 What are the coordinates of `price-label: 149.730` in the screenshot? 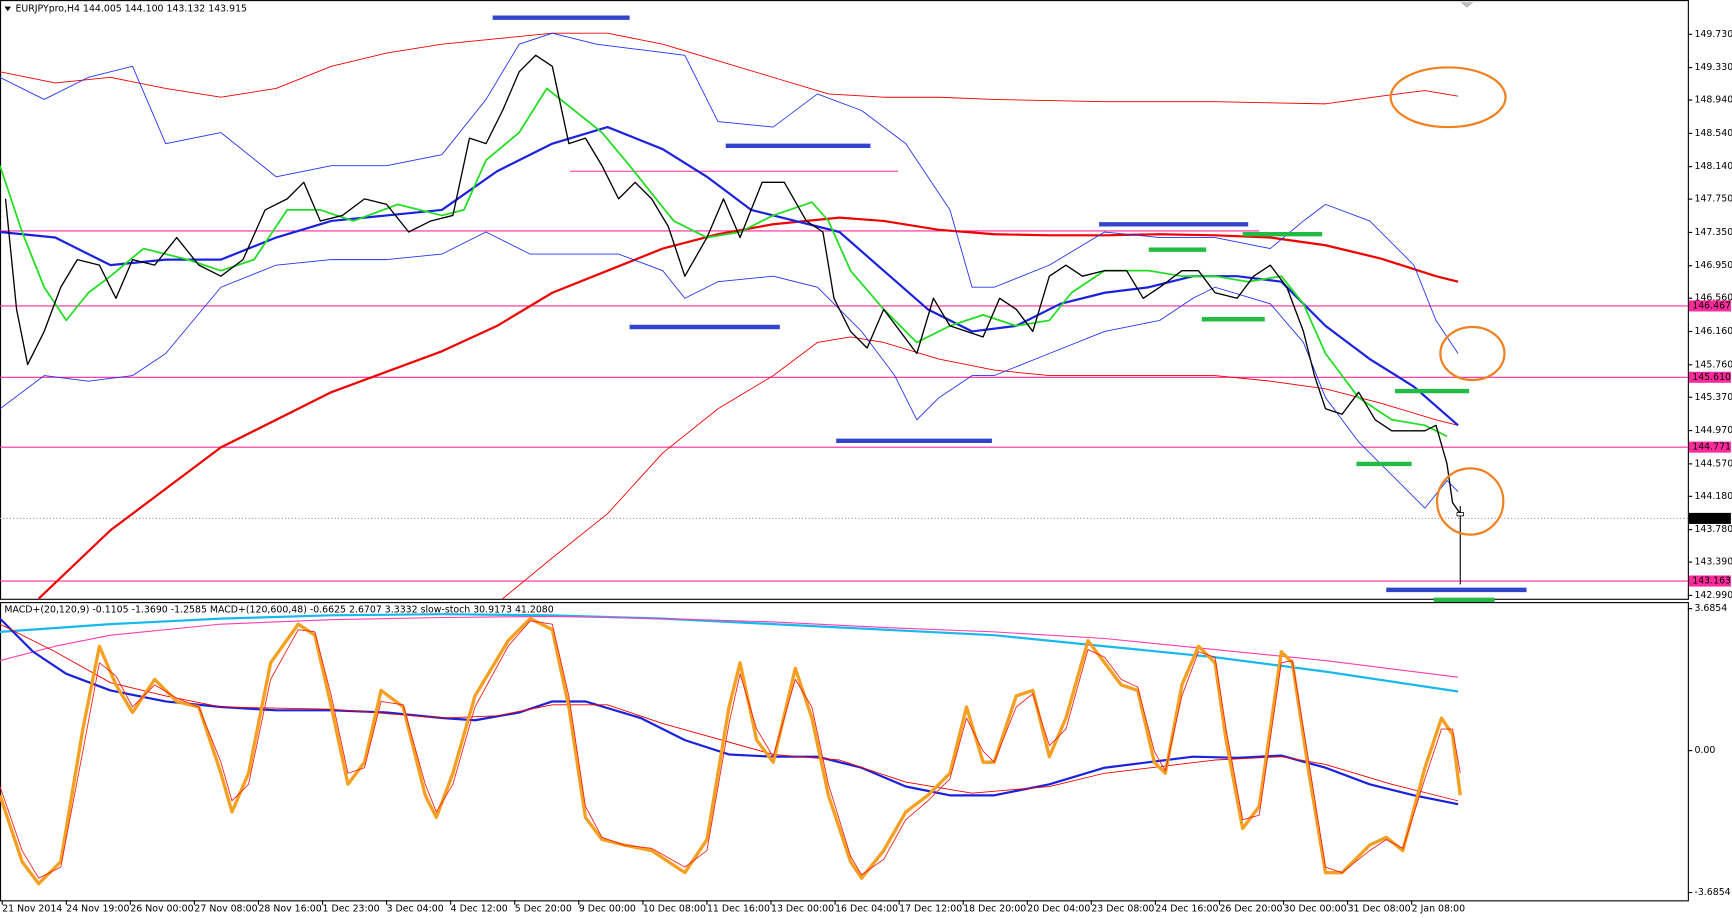 It's located at (1713, 34).